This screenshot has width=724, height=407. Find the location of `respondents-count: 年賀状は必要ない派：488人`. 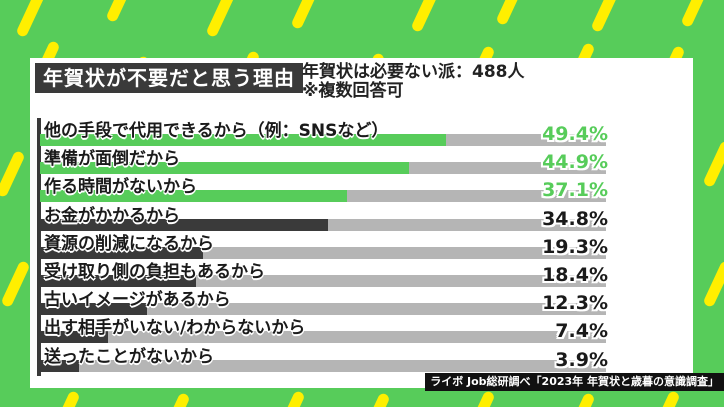

respondents-count: 年賀状は必要ない派：488人 is located at coordinates (413, 72).